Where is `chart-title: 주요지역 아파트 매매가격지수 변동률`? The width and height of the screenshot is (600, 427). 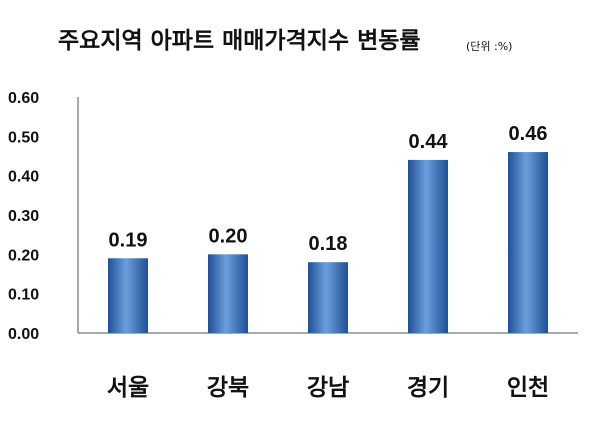 chart-title: 주요지역 아파트 매매가격지수 변동률 is located at coordinates (239, 41).